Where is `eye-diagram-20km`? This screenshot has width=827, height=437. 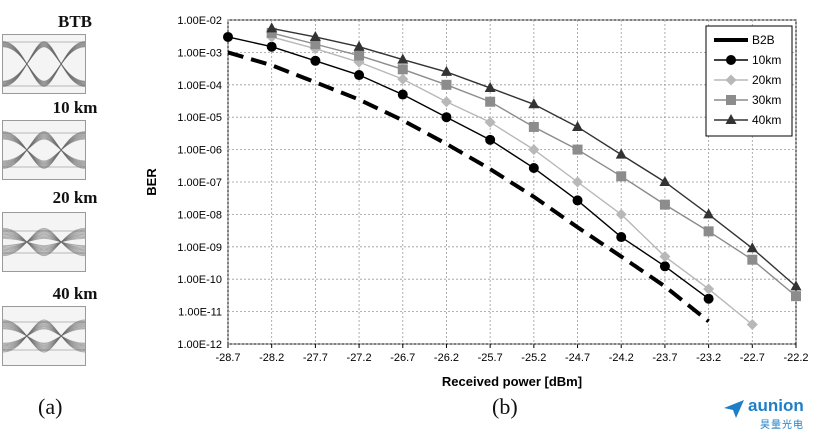
eye-diagram-20km is located at coordinates (44, 242).